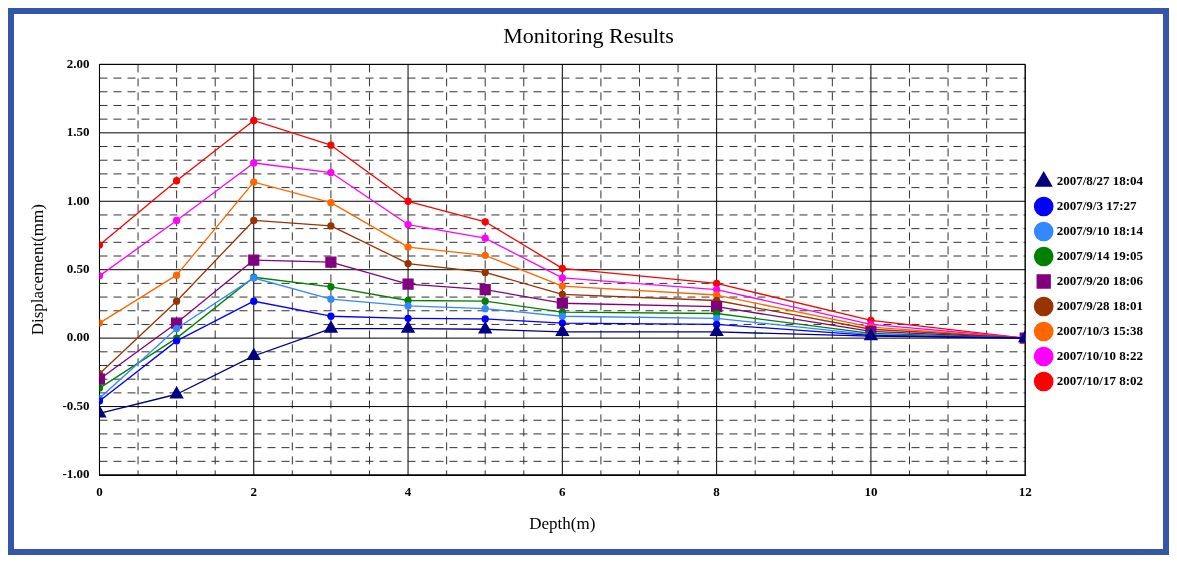  I want to click on x-tick-label: 8, so click(717, 492).